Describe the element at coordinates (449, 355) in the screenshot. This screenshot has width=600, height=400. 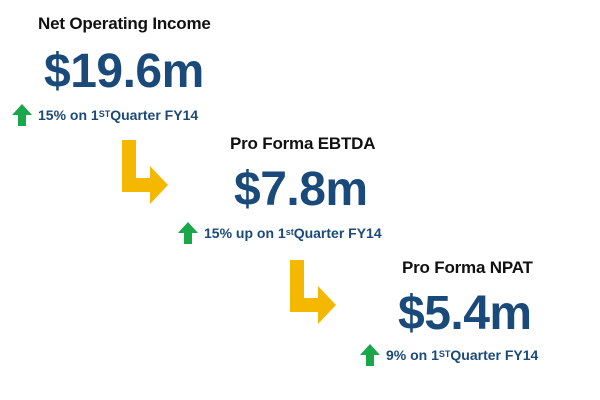
I see `metric-change-pro-forma-npat: 9% on 1 ST Quarter FY14` at that location.